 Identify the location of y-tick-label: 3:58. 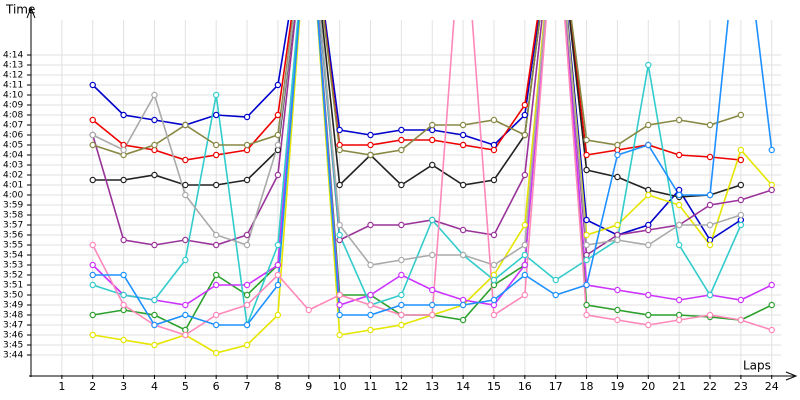
(13, 216).